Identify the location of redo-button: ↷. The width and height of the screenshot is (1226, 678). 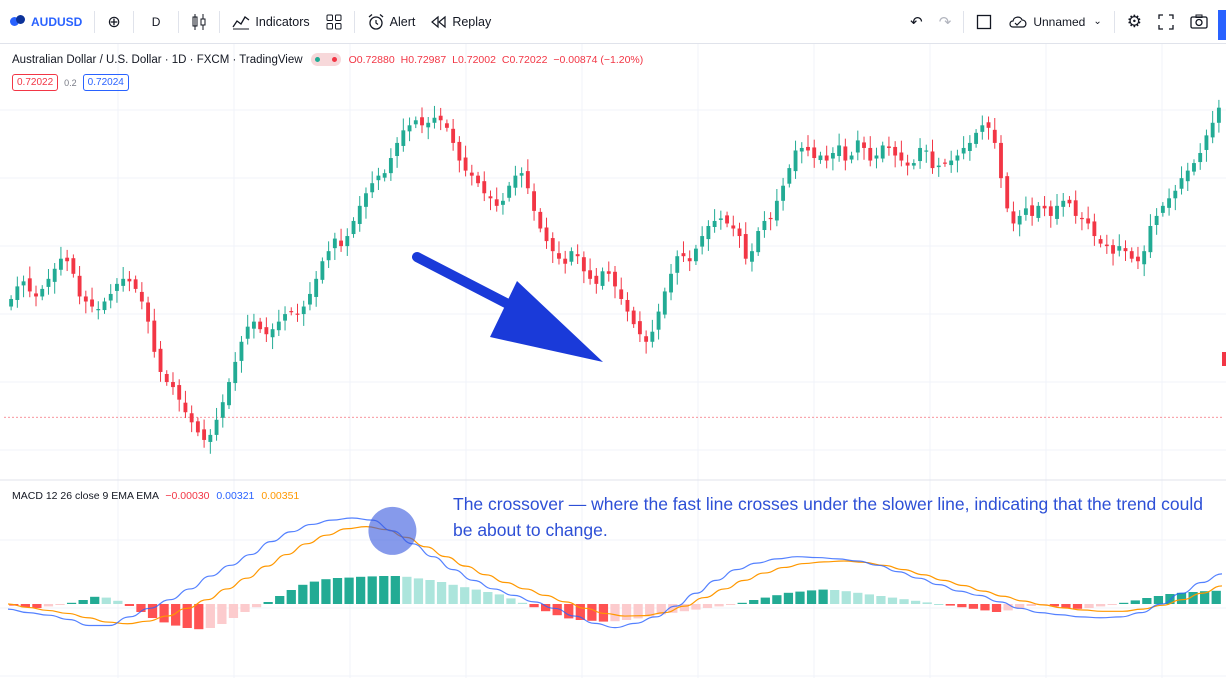
(945, 22).